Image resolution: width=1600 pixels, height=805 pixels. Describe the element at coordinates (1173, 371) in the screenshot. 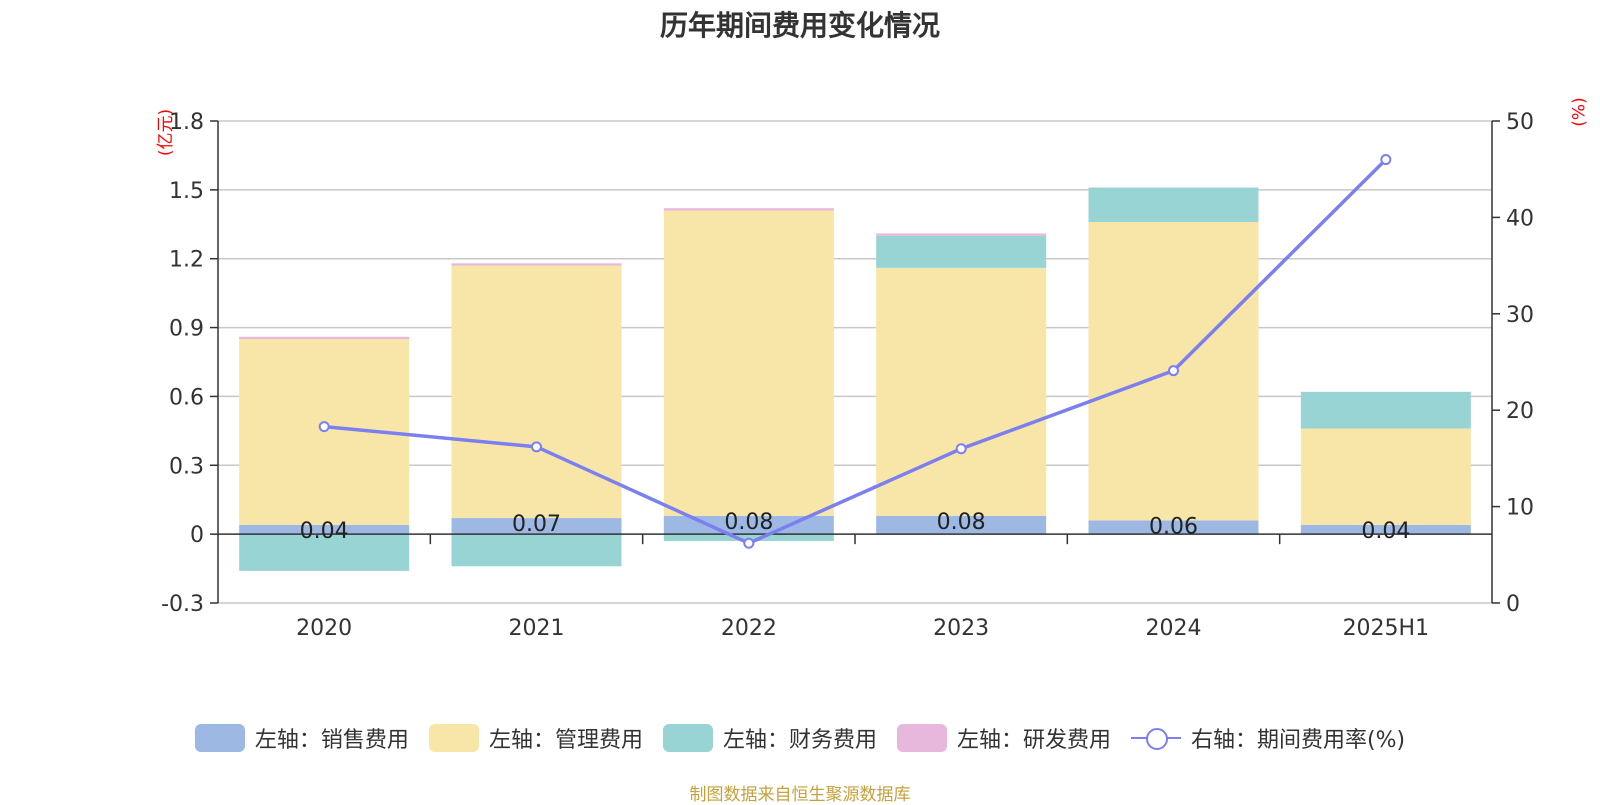

I see `point-expense-rate-2024` at that location.